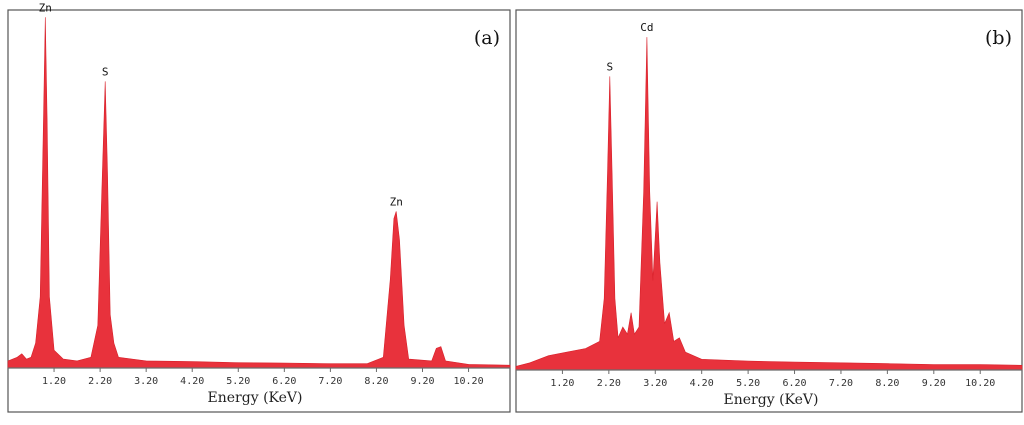 The image size is (1024, 425). What do you see at coordinates (646, 27) in the screenshot?
I see `peak-label: Cd` at bounding box center [646, 27].